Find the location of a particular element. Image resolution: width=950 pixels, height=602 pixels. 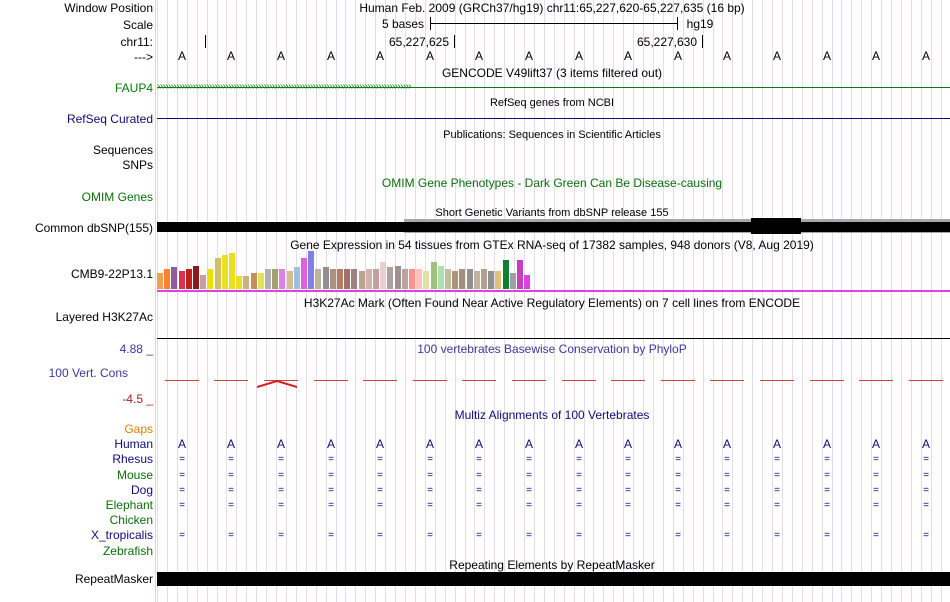

dbsnp-track-label: Common dbSNP(155) is located at coordinates (93, 228).